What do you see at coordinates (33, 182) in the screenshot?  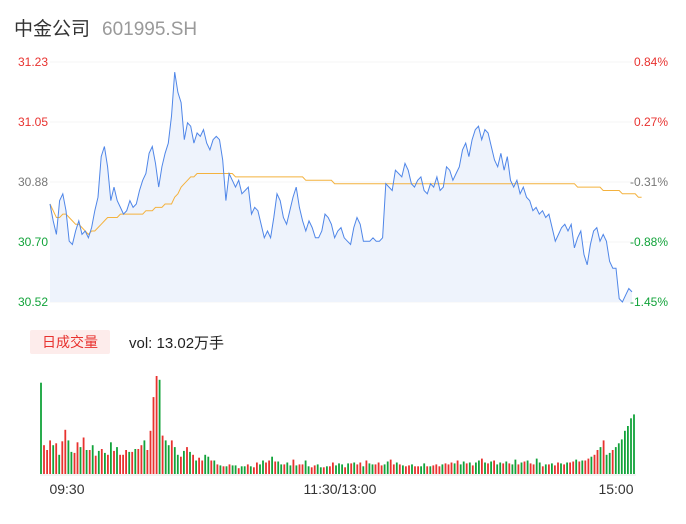 I see `price-axis-labels: 31.23 31.05 30.88 30.70 30.52` at bounding box center [33, 182].